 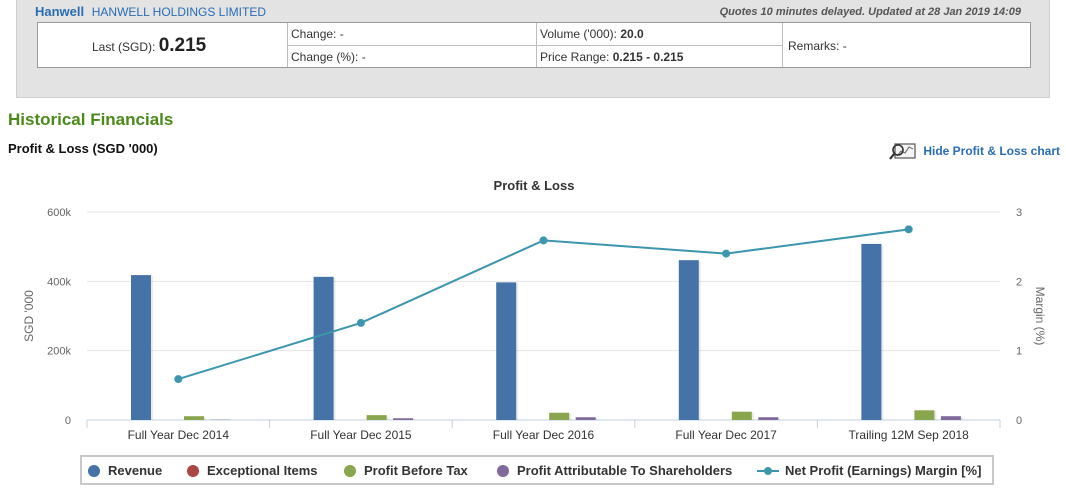 What do you see at coordinates (902, 151) in the screenshot?
I see `chart-toggle-icon` at bounding box center [902, 151].